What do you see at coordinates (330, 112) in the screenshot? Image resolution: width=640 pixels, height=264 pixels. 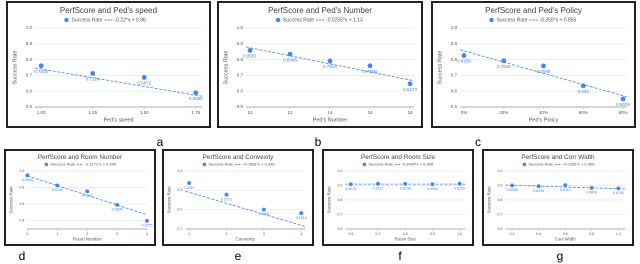 I see `x-tick-label: 14` at bounding box center [330, 112].